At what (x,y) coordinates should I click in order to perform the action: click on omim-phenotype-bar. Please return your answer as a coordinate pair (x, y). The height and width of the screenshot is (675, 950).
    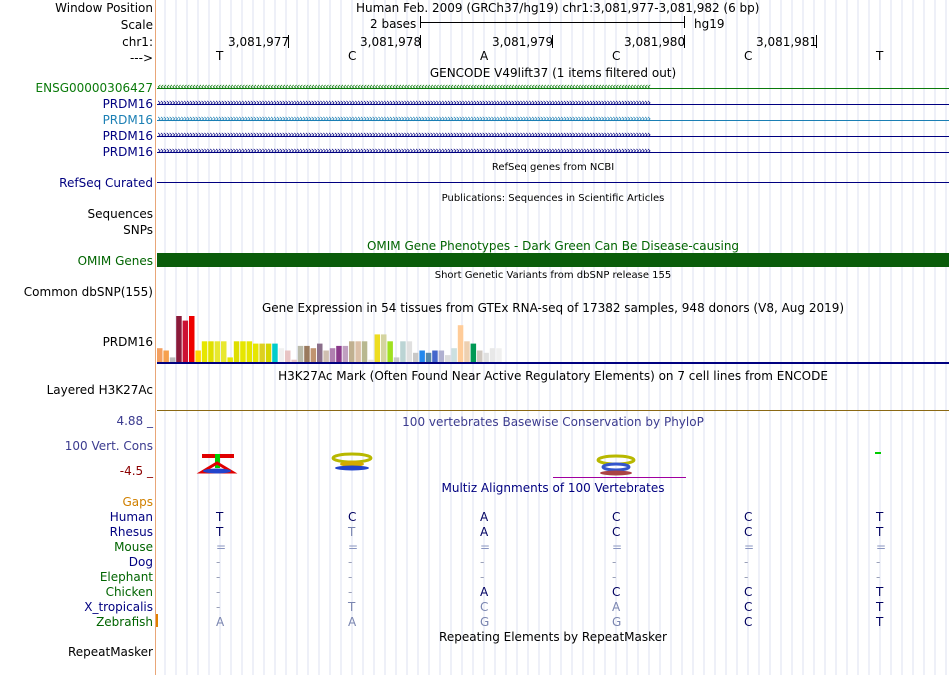
    Looking at the image, I should click on (553, 260).